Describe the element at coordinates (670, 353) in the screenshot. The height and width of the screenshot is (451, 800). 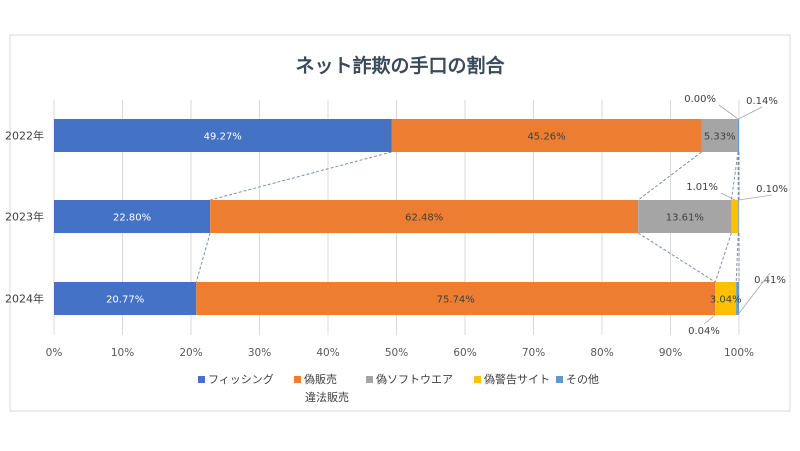
I see `x-tick-label: 90%` at that location.